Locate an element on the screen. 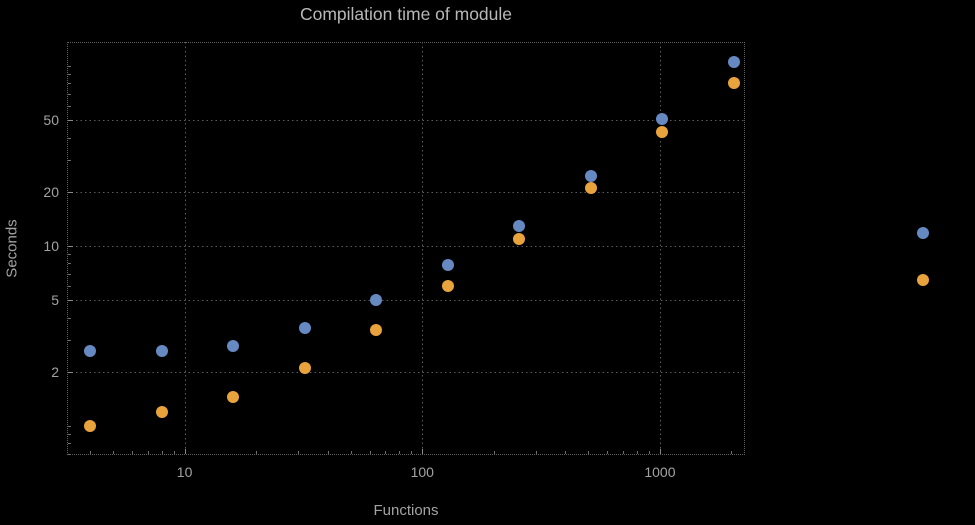  x-tick-label: 10 is located at coordinates (184, 472).